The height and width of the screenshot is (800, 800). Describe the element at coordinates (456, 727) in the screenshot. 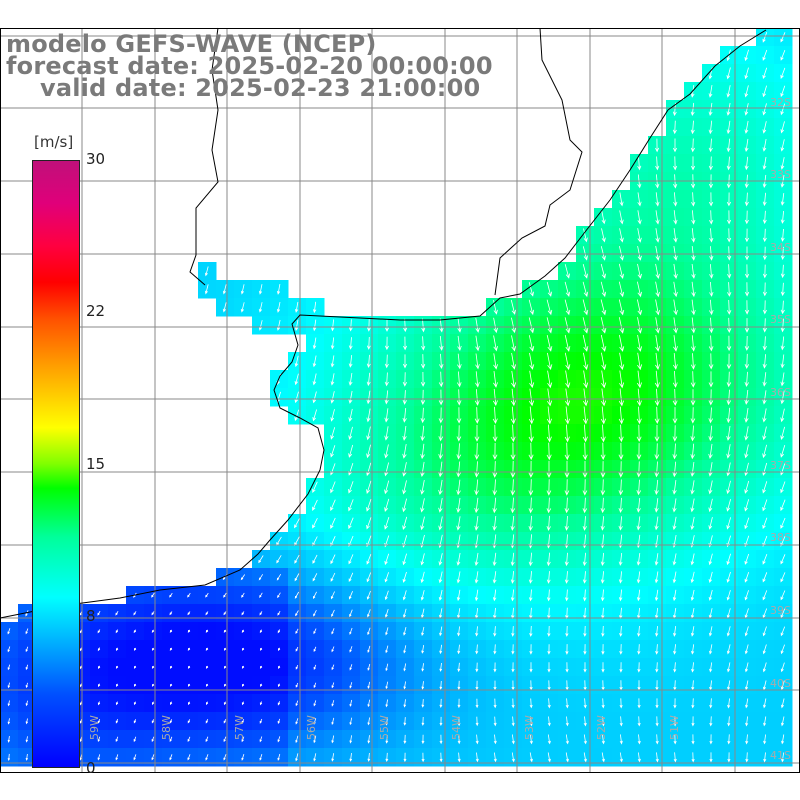

I see `longitude-label: 54W` at that location.